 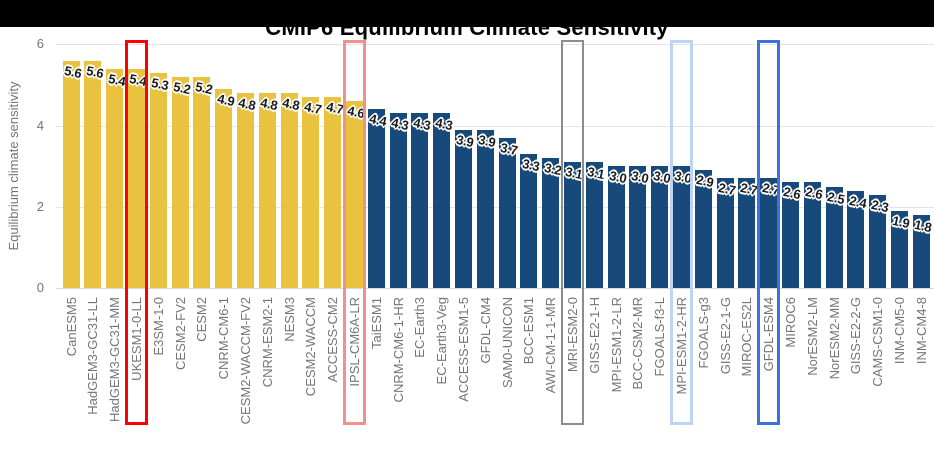 I want to click on x-axis-label: CESM2-WACCM, so click(x=311, y=347).